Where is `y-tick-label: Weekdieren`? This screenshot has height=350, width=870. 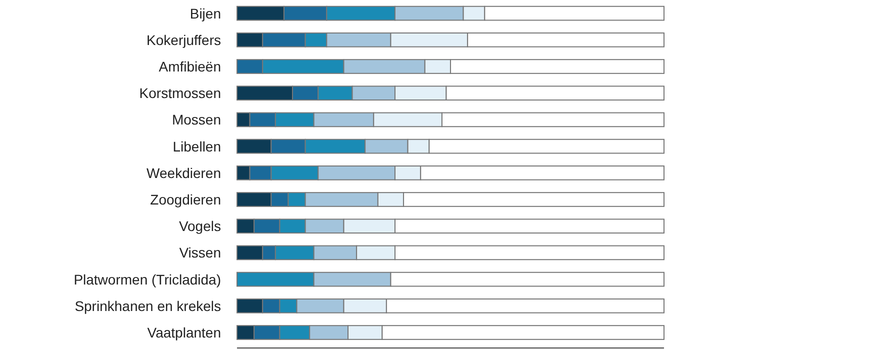 y-tick-label: Weekdieren is located at coordinates (183, 172).